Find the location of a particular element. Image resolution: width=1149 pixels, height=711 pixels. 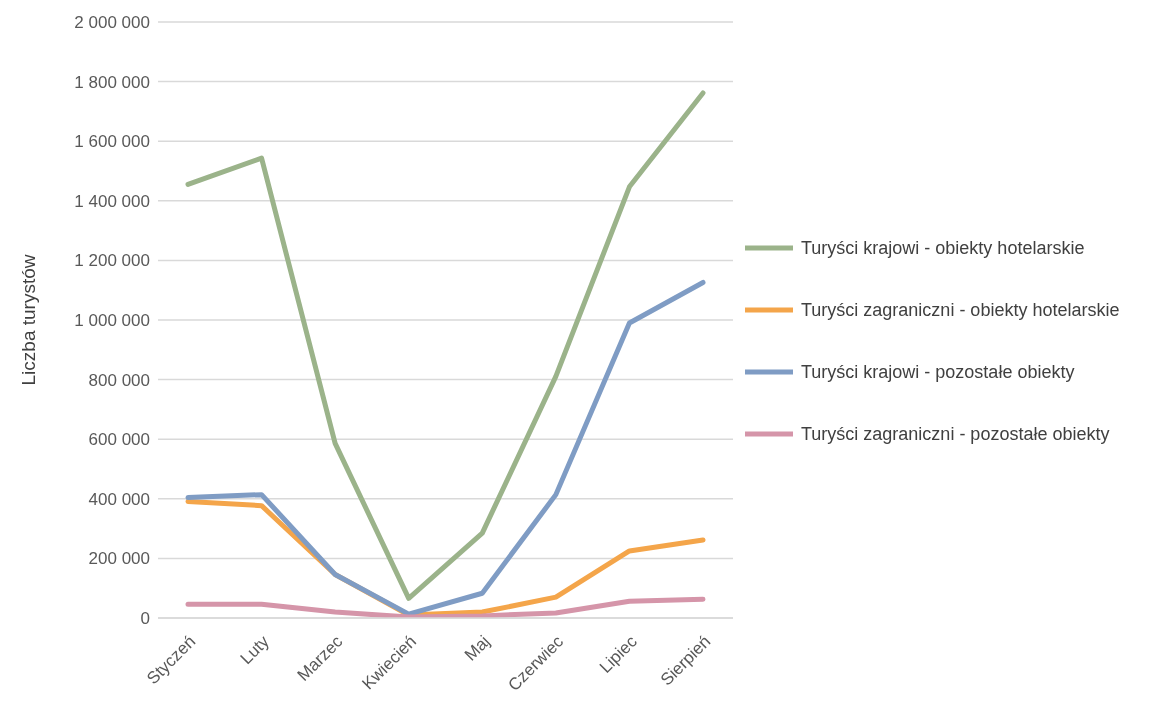

y-tick-label: 1 200 000 is located at coordinates (112, 261).